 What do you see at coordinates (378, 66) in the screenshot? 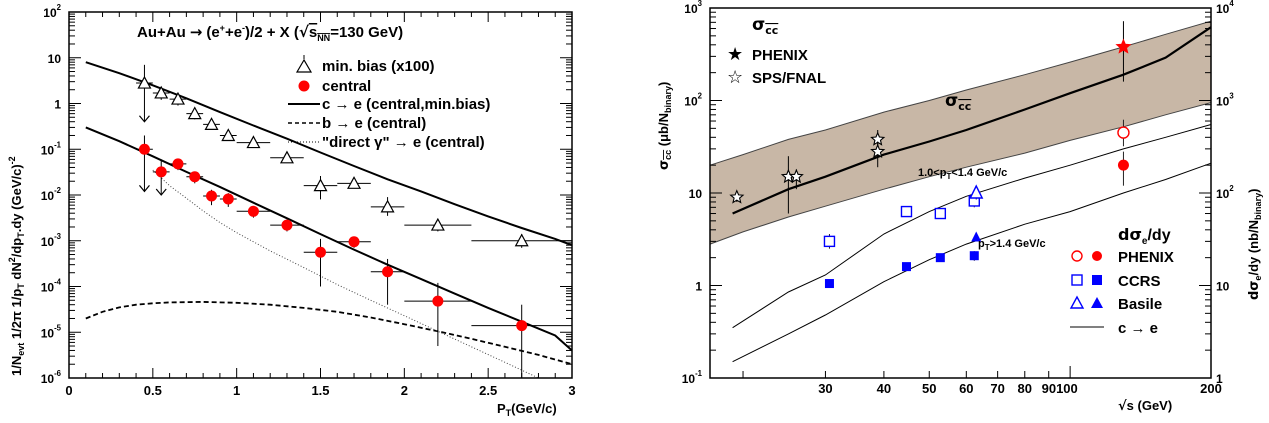
I see `legend-label-min-bias: min. bias (x100)` at bounding box center [378, 66].